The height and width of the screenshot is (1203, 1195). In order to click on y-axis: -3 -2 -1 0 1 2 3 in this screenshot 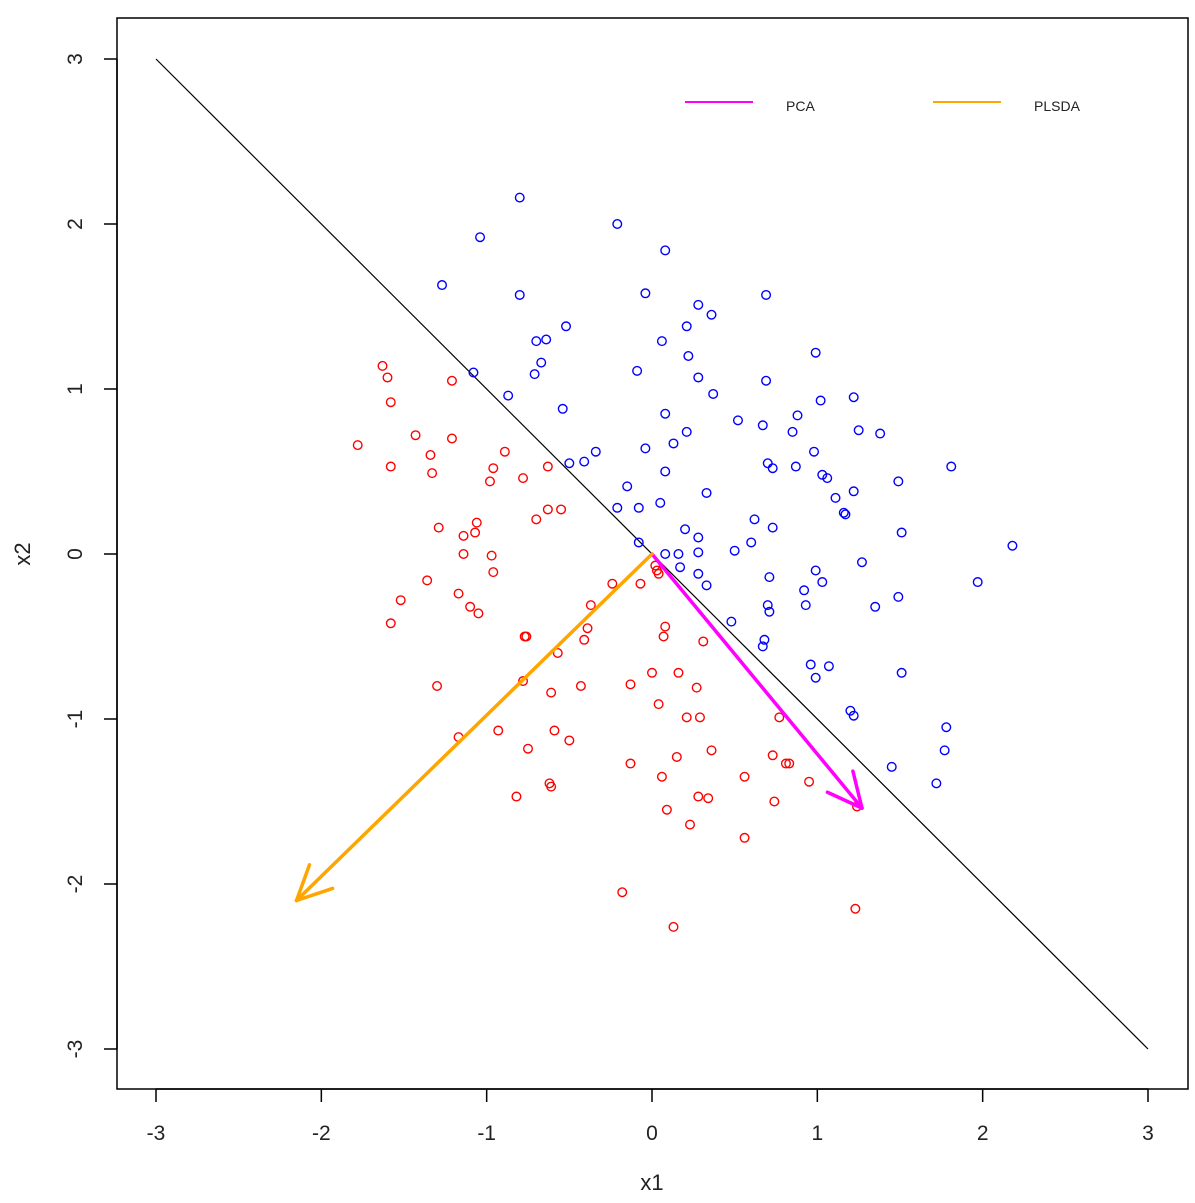, I will do `click(91, 556)`.